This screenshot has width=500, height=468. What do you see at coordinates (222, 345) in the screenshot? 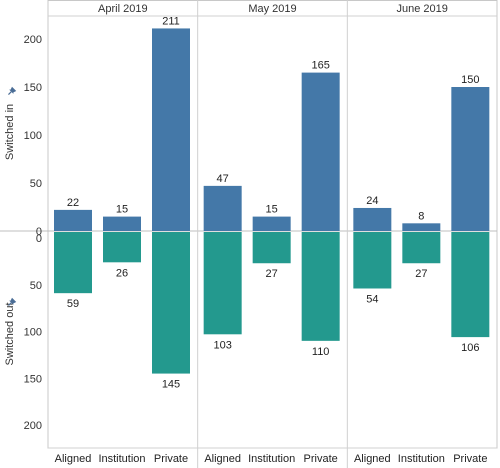
I see `data-label-switched-out: 103` at bounding box center [222, 345].